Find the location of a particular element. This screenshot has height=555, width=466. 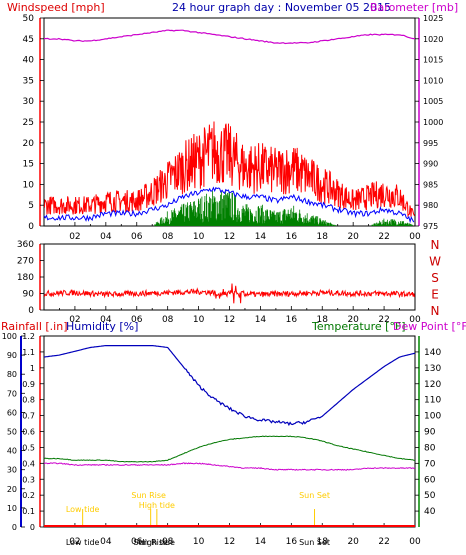

event-axis-label: Sun Rise is located at coordinates (150, 542).